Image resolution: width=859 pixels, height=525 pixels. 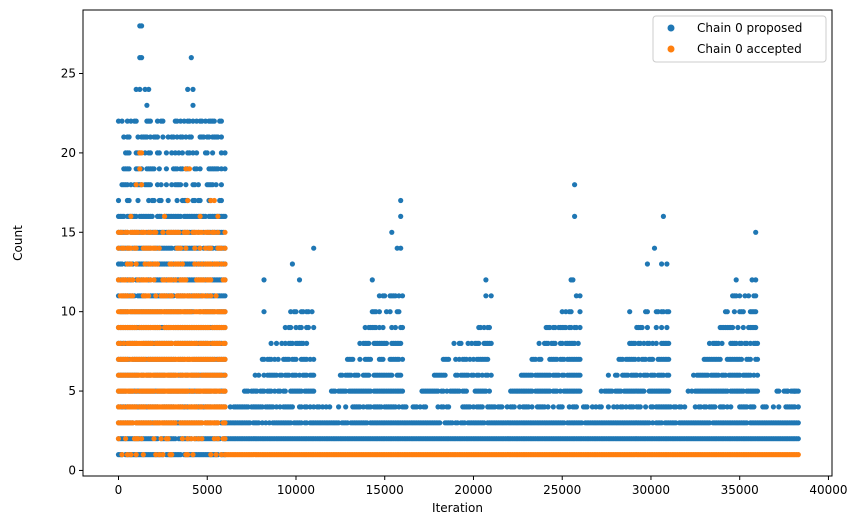 What do you see at coordinates (828, 490) in the screenshot?
I see `x-tick-label: 40000` at bounding box center [828, 490].